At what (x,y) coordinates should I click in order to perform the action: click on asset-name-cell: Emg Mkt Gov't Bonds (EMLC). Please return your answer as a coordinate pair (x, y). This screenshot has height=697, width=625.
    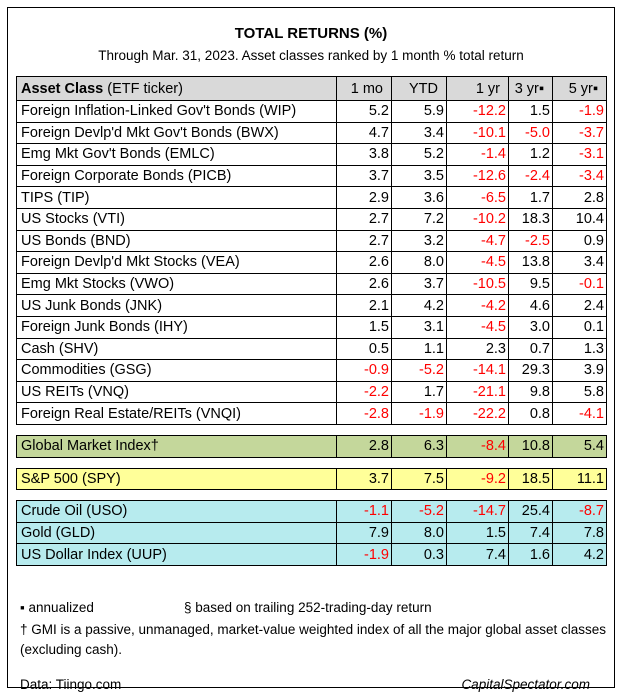
    Looking at the image, I should click on (176, 154).